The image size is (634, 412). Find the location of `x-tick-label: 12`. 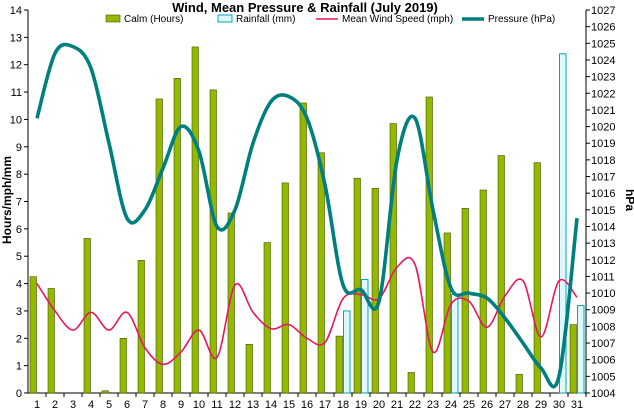

x-tick-label: 12 is located at coordinates (235, 405).